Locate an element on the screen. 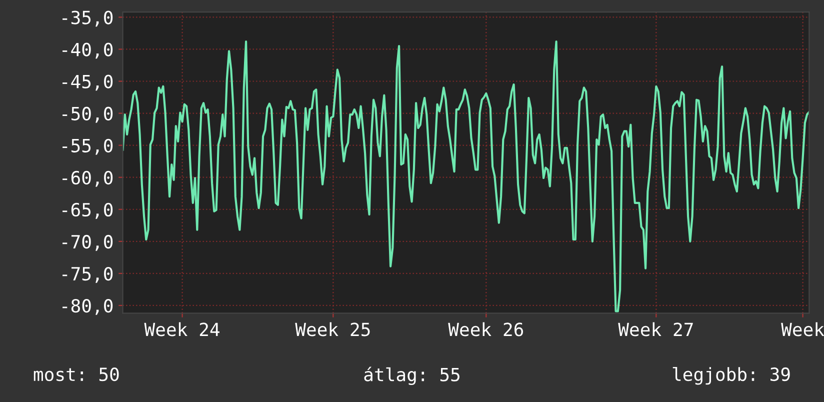  x-tick-label: Week 24 is located at coordinates (182, 329).